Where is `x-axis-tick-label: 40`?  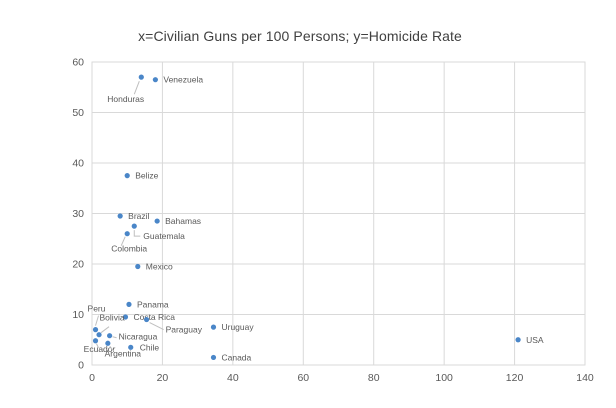
x-axis-tick-label: 40 is located at coordinates (233, 378).